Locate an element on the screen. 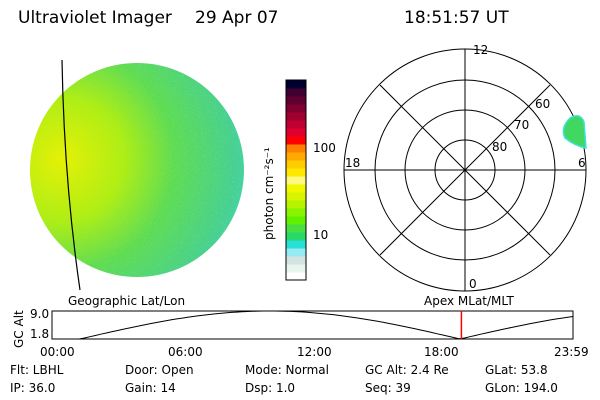  time-label: 18:51:57 UT is located at coordinates (456, 18).